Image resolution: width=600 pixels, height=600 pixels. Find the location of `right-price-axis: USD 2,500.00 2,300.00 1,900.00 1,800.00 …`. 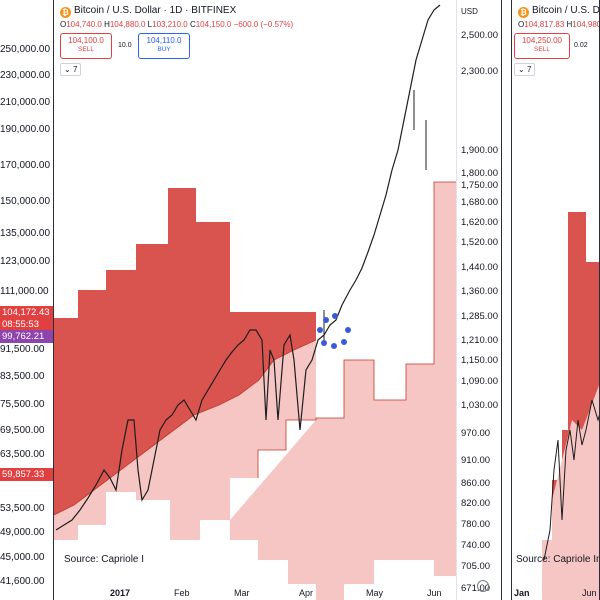

right-price-axis: USD 2,500.00 2,300.00 1,900.00 1,800.00 … is located at coordinates (478, 300).